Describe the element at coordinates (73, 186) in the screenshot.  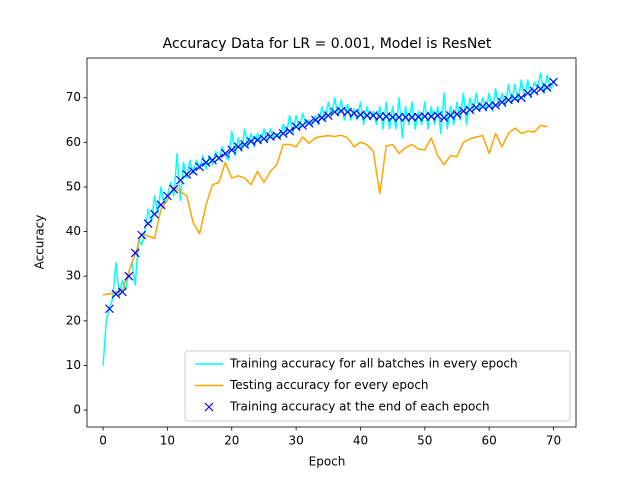
I see `y-tick-label: 50` at that location.